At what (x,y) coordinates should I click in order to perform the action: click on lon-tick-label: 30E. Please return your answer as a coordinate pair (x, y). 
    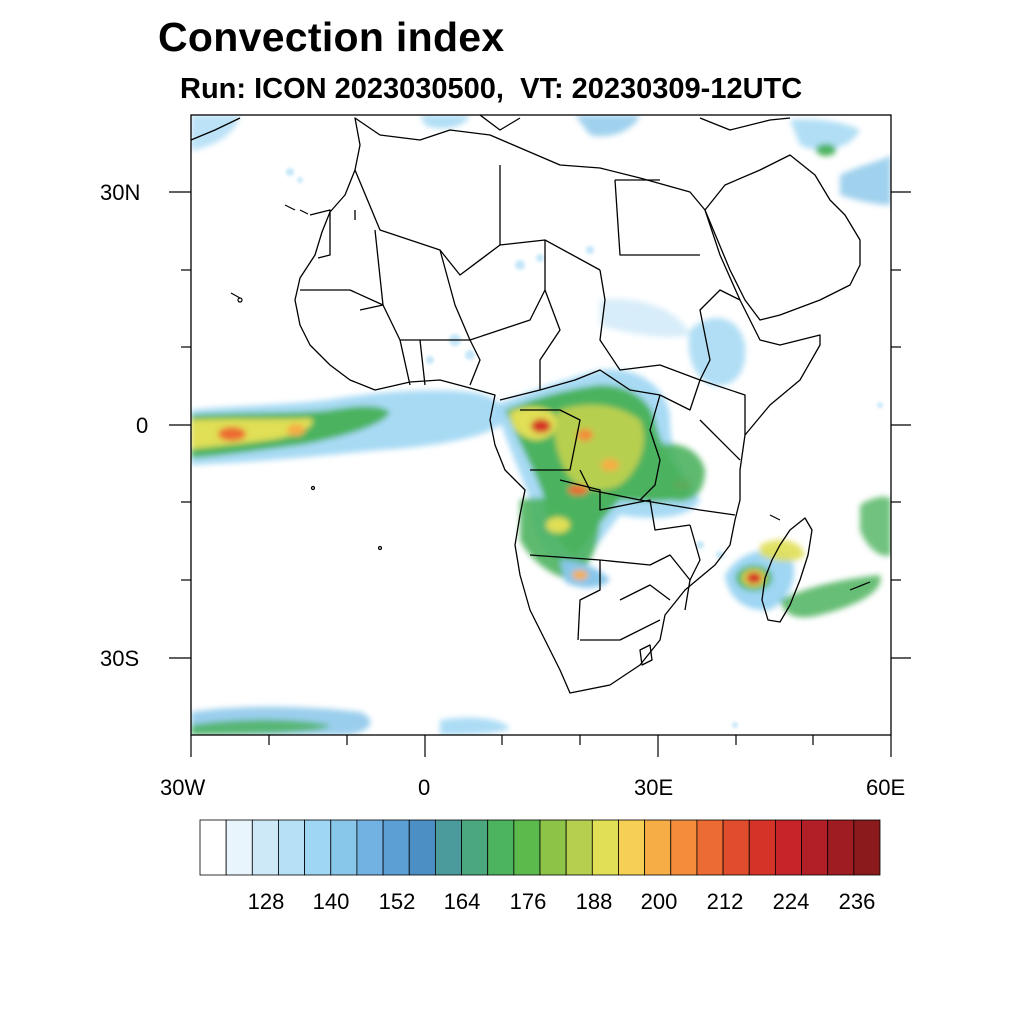
    Looking at the image, I should click on (654, 787).